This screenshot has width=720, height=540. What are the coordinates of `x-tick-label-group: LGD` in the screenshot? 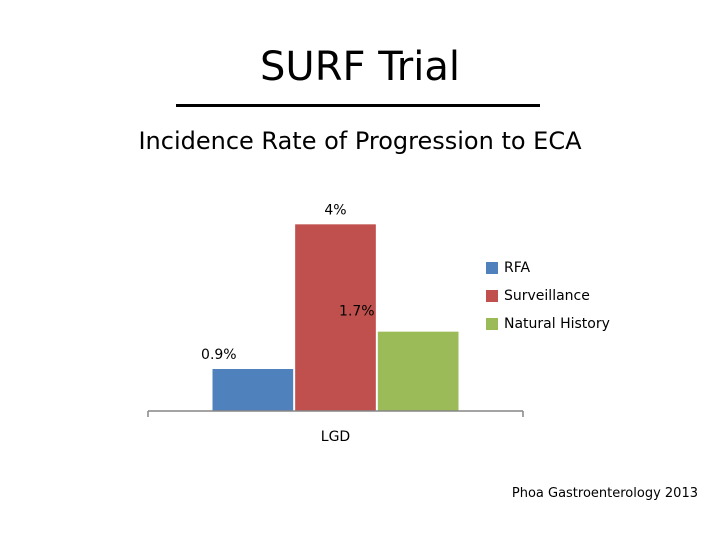 It's located at (335, 437).